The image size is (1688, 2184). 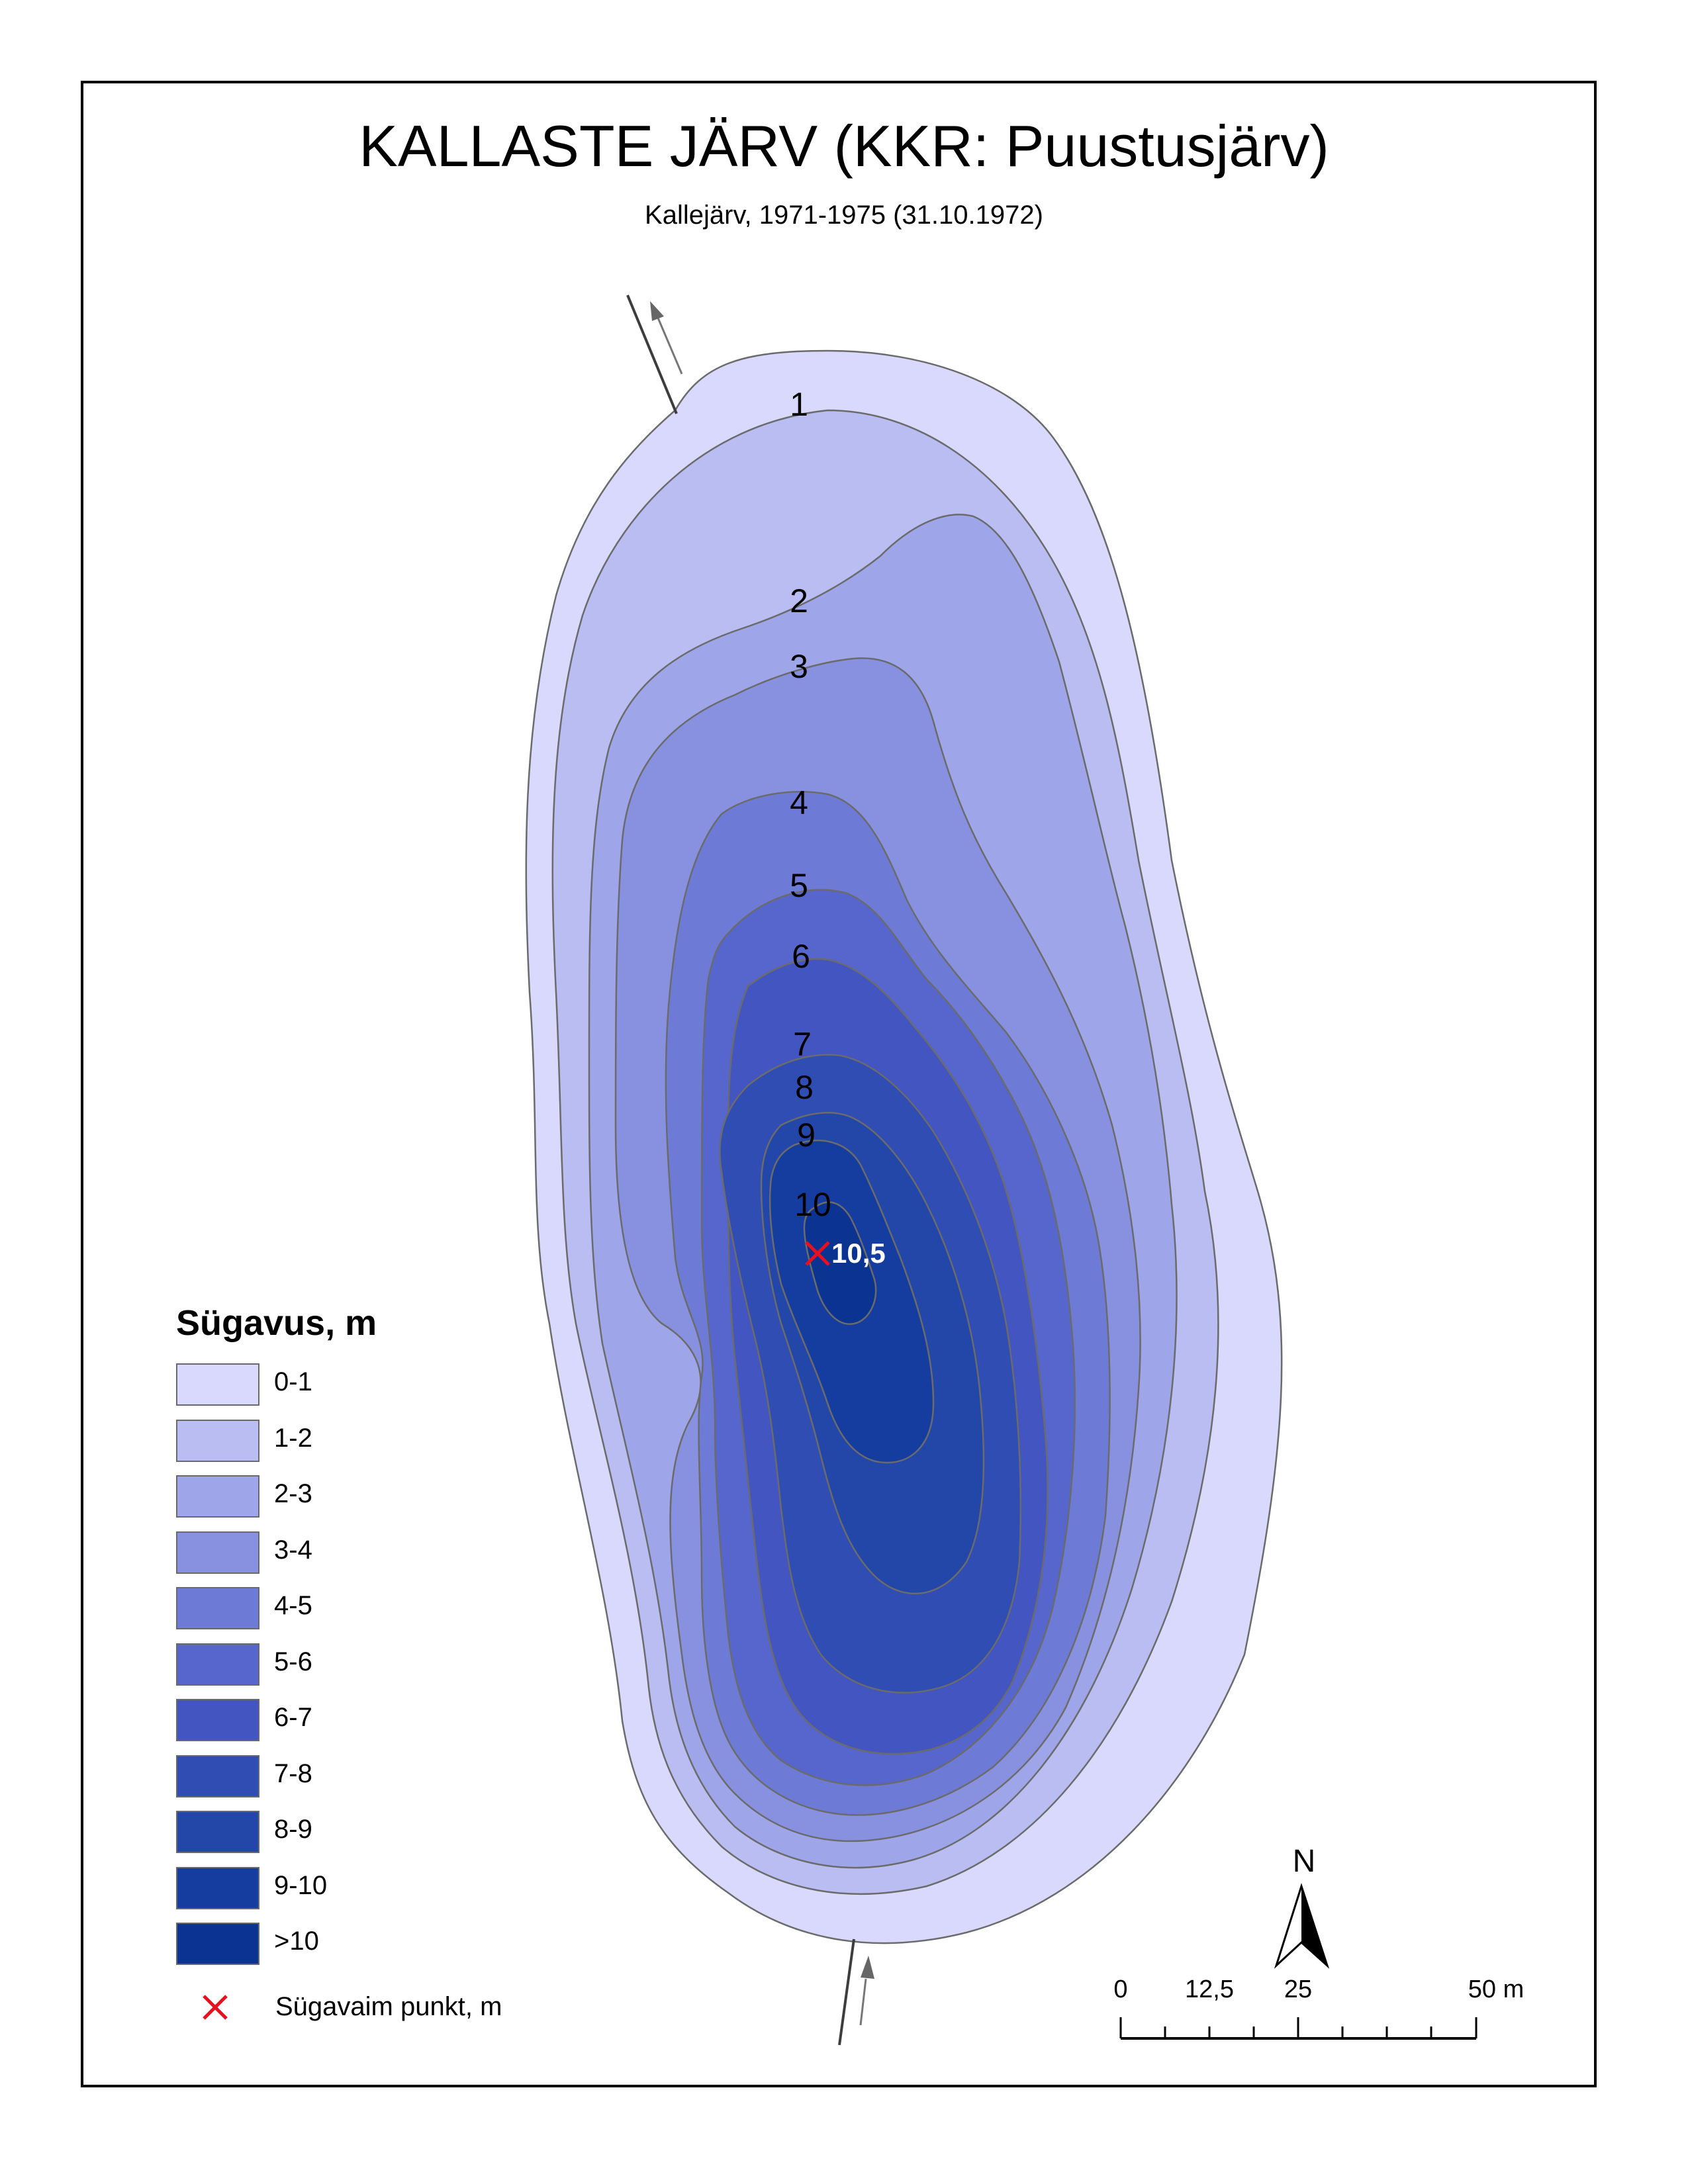 I want to click on legend-item: 1-2, so click(x=276, y=1442).